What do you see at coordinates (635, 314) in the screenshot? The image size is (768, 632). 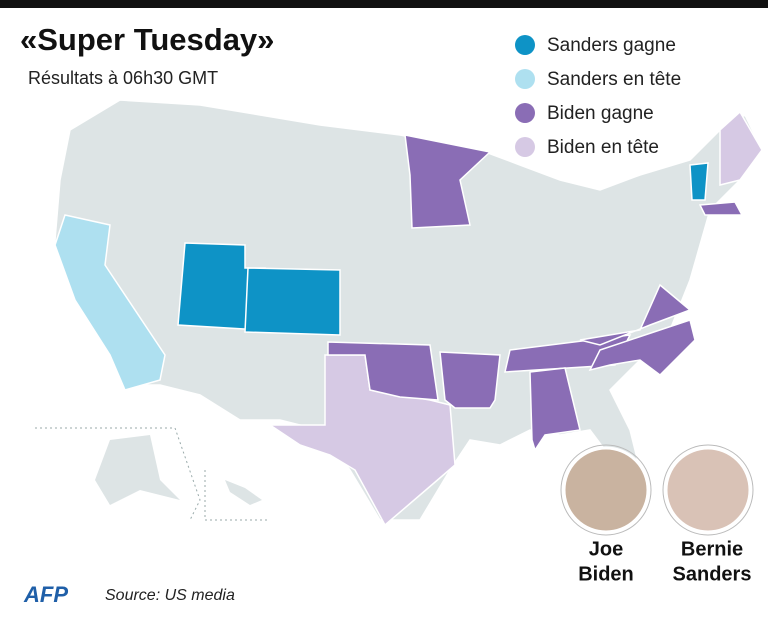 I see `state-virginia` at bounding box center [635, 314].